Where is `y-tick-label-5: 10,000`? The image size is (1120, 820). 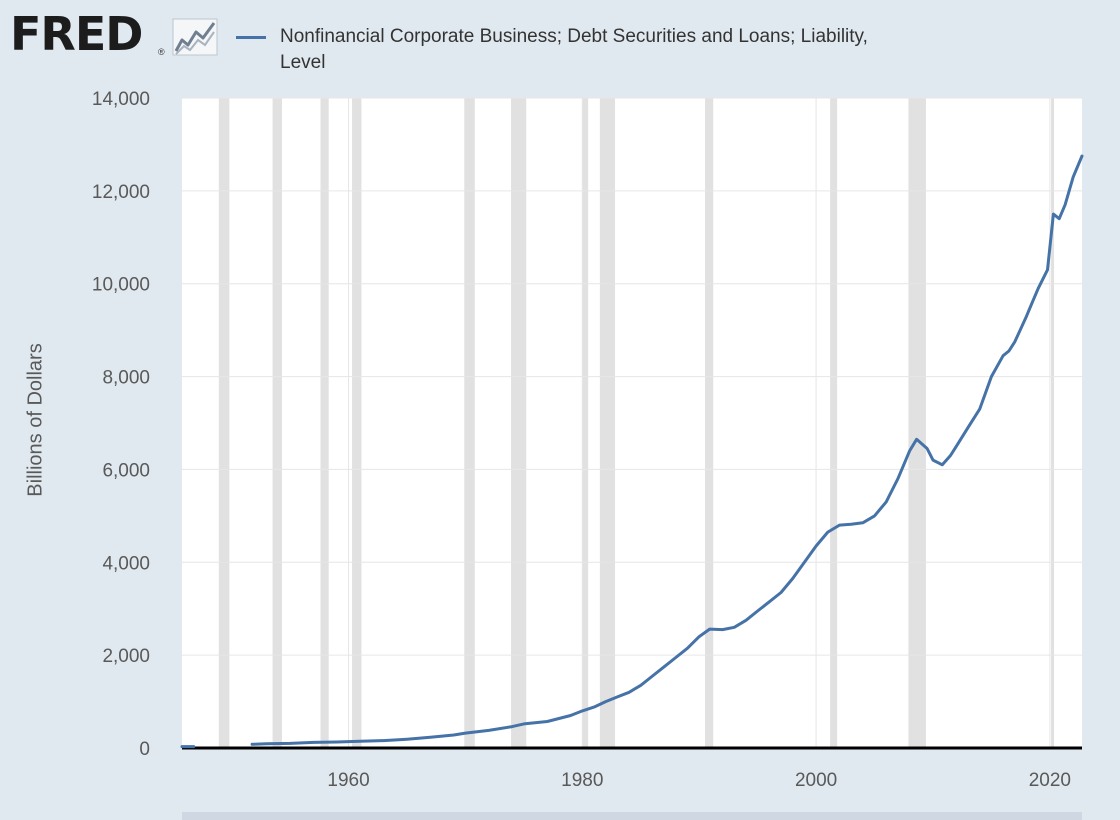
y-tick-label-5: 10,000 is located at coordinates (121, 285).